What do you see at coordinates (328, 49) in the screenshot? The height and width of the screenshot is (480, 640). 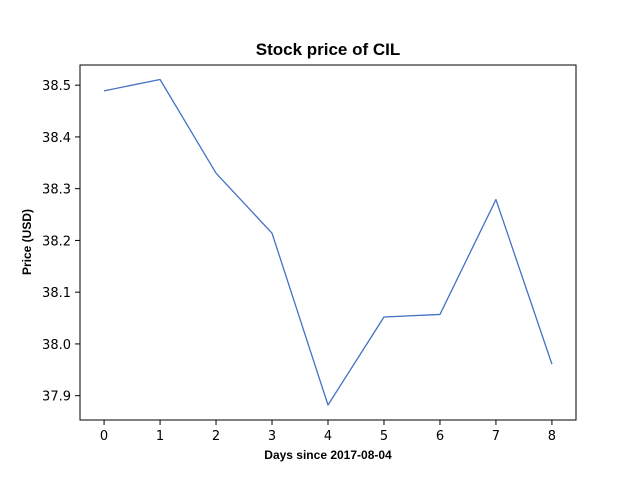 I see `chart-title: Stock price of CIL` at bounding box center [328, 49].